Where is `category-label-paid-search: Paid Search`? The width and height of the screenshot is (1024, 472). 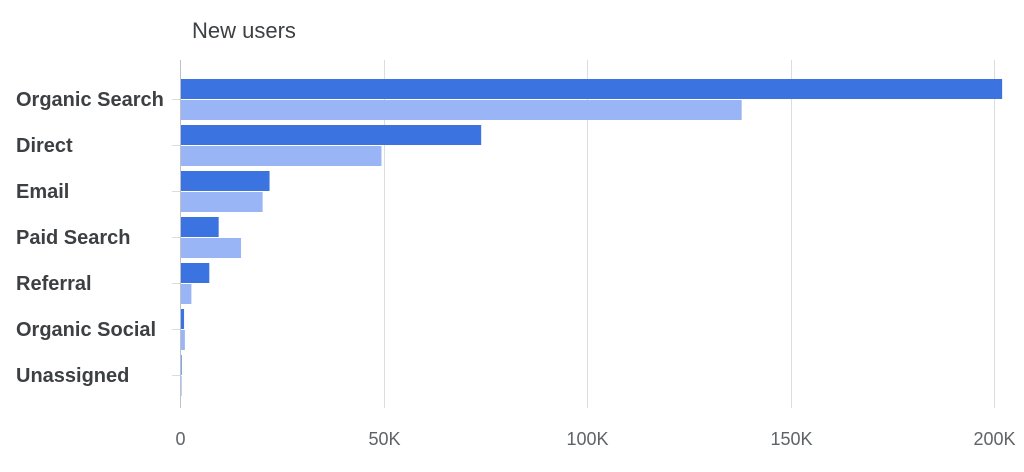 category-label-paid-search: Paid Search is located at coordinates (73, 238).